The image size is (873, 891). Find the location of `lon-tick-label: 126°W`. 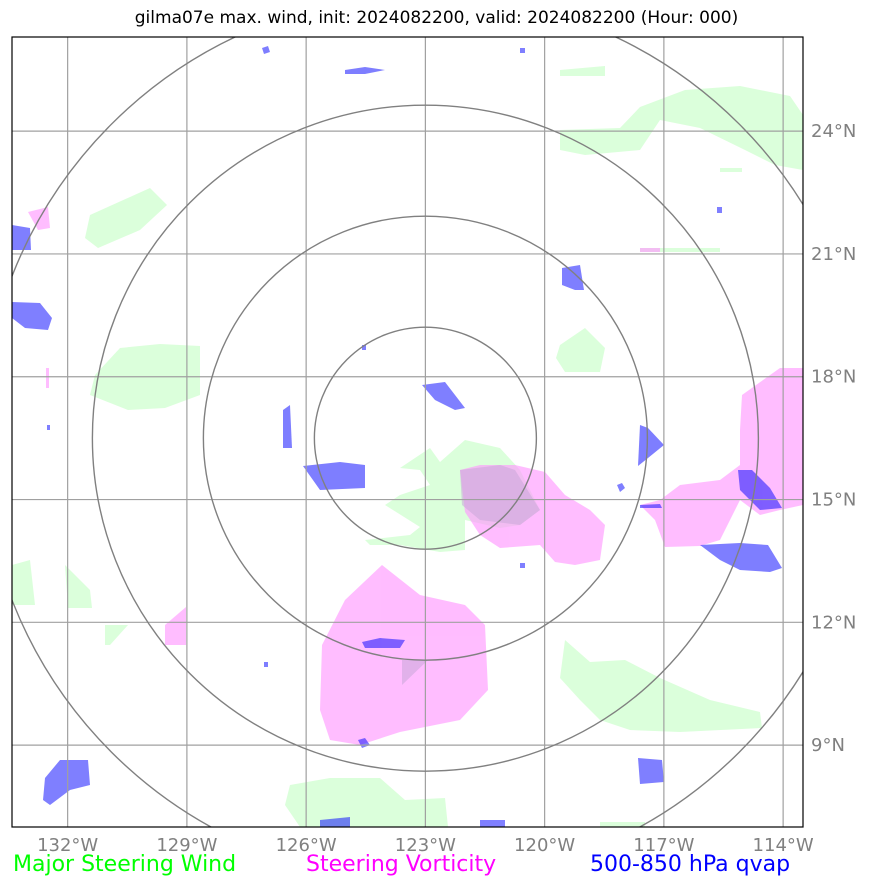

lon-tick-label: 126°W is located at coordinates (306, 845).